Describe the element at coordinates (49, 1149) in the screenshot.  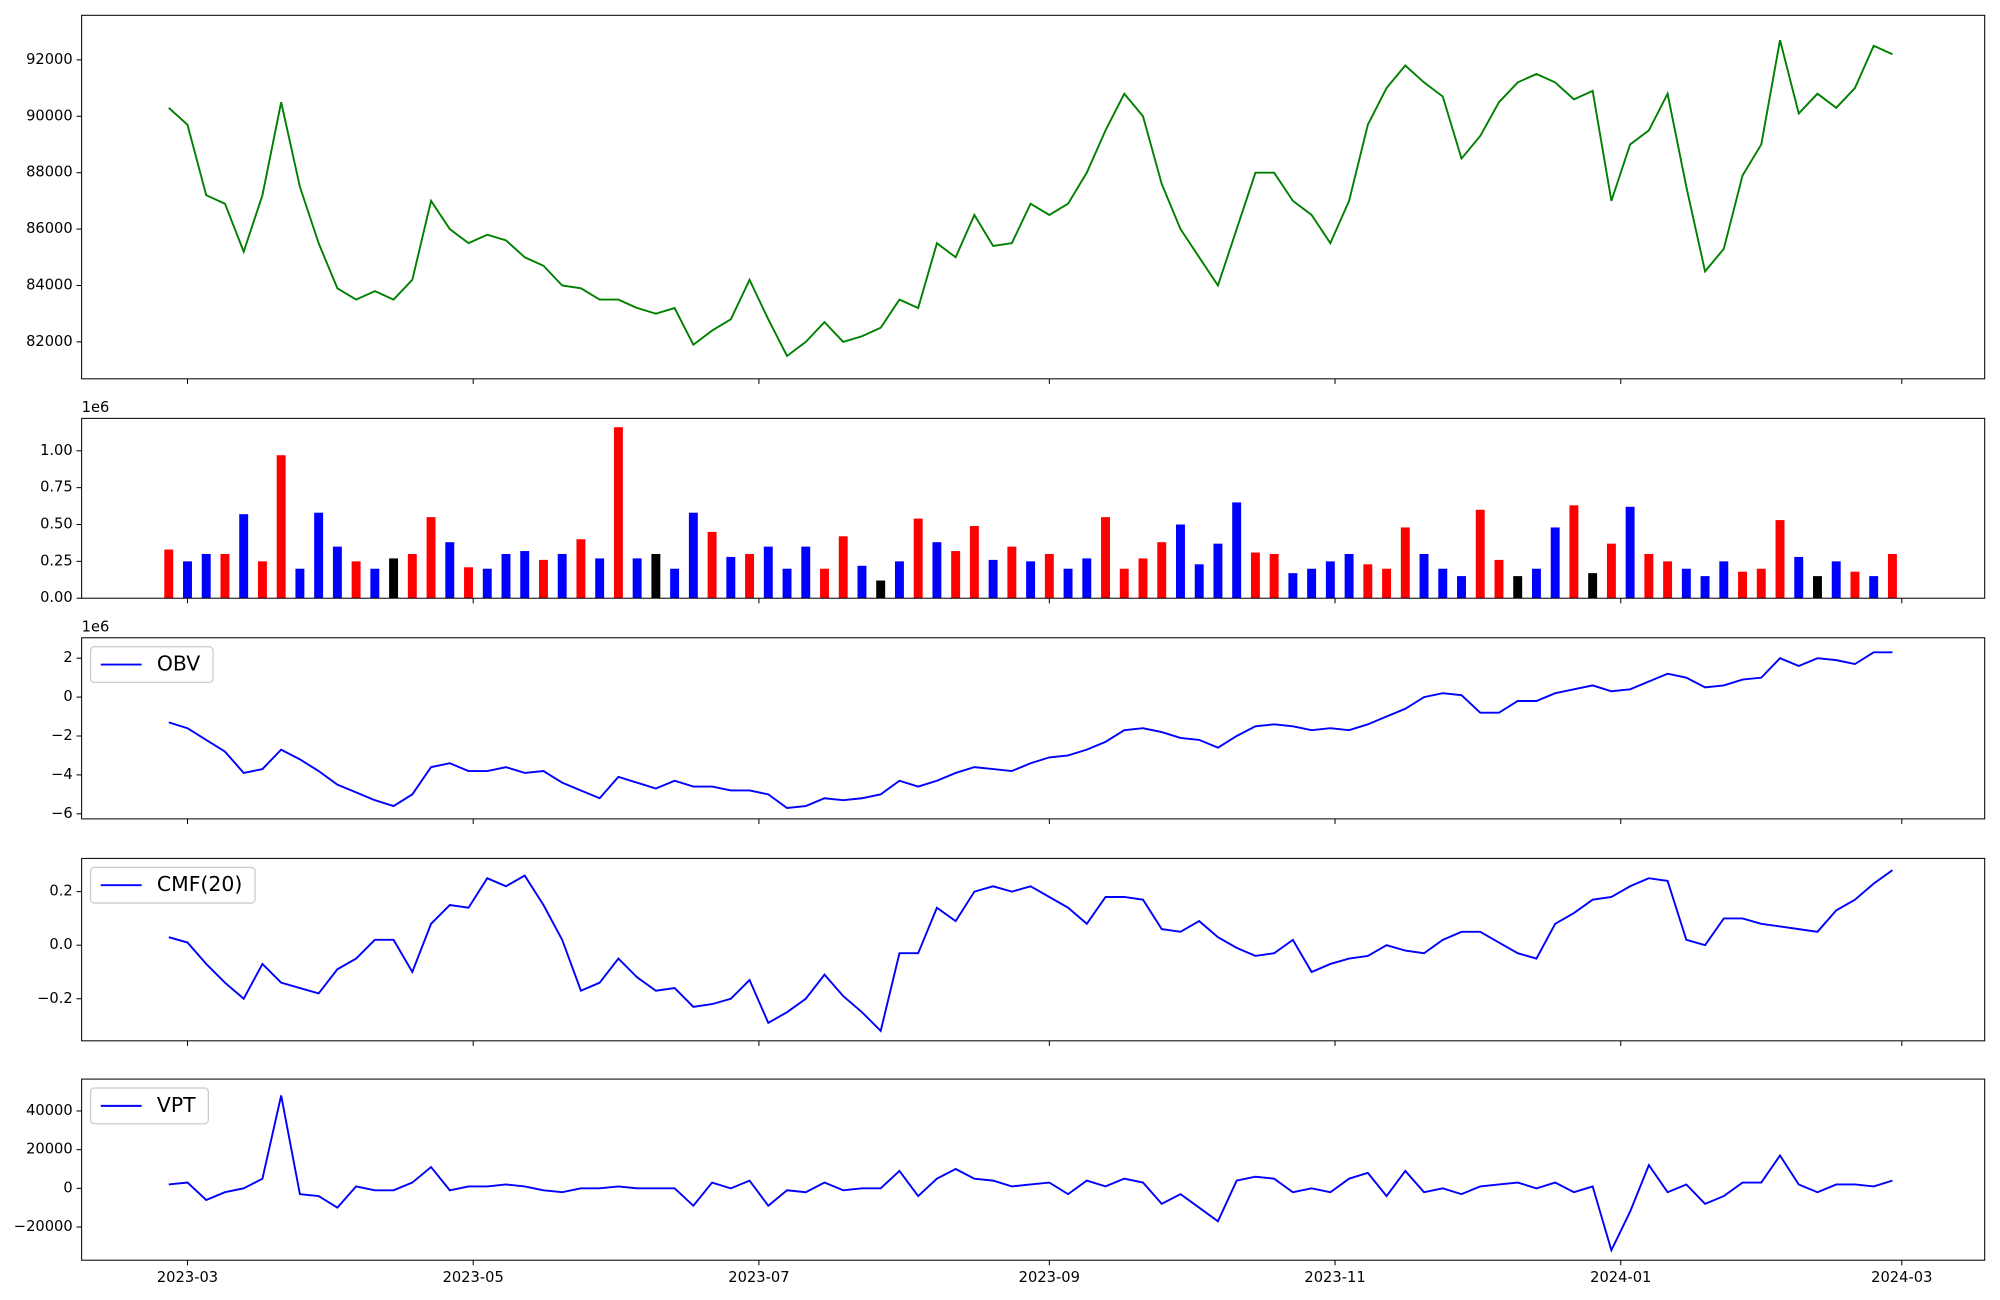
I see `y-tick-label: 20000` at that location.